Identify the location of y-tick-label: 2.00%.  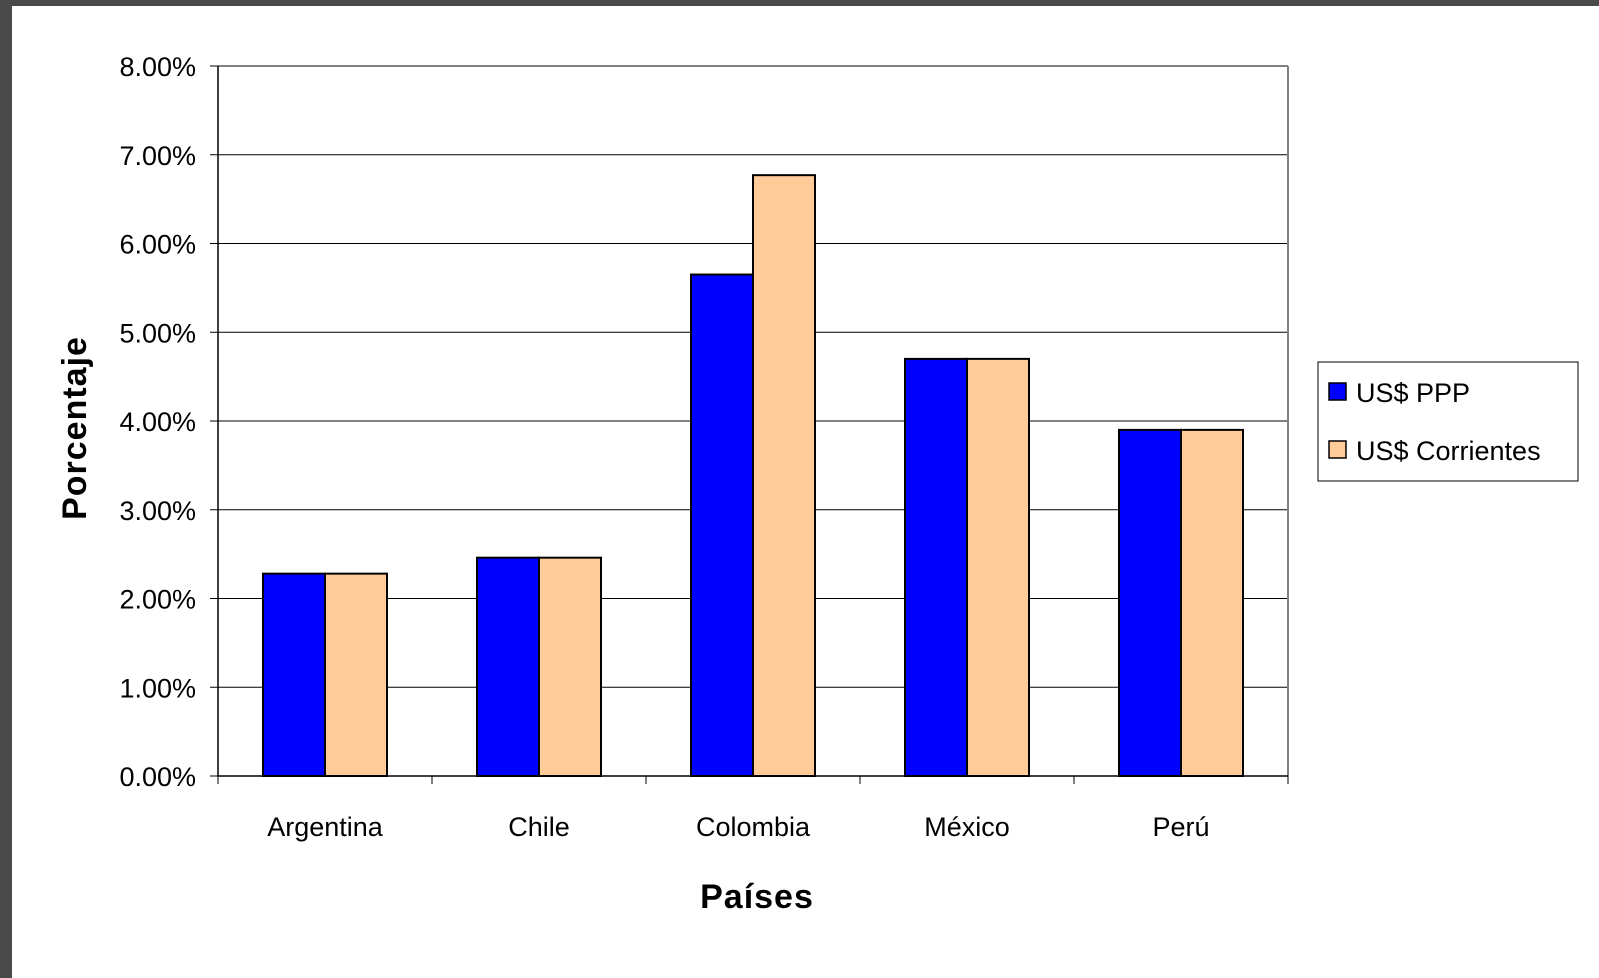
(157, 600).